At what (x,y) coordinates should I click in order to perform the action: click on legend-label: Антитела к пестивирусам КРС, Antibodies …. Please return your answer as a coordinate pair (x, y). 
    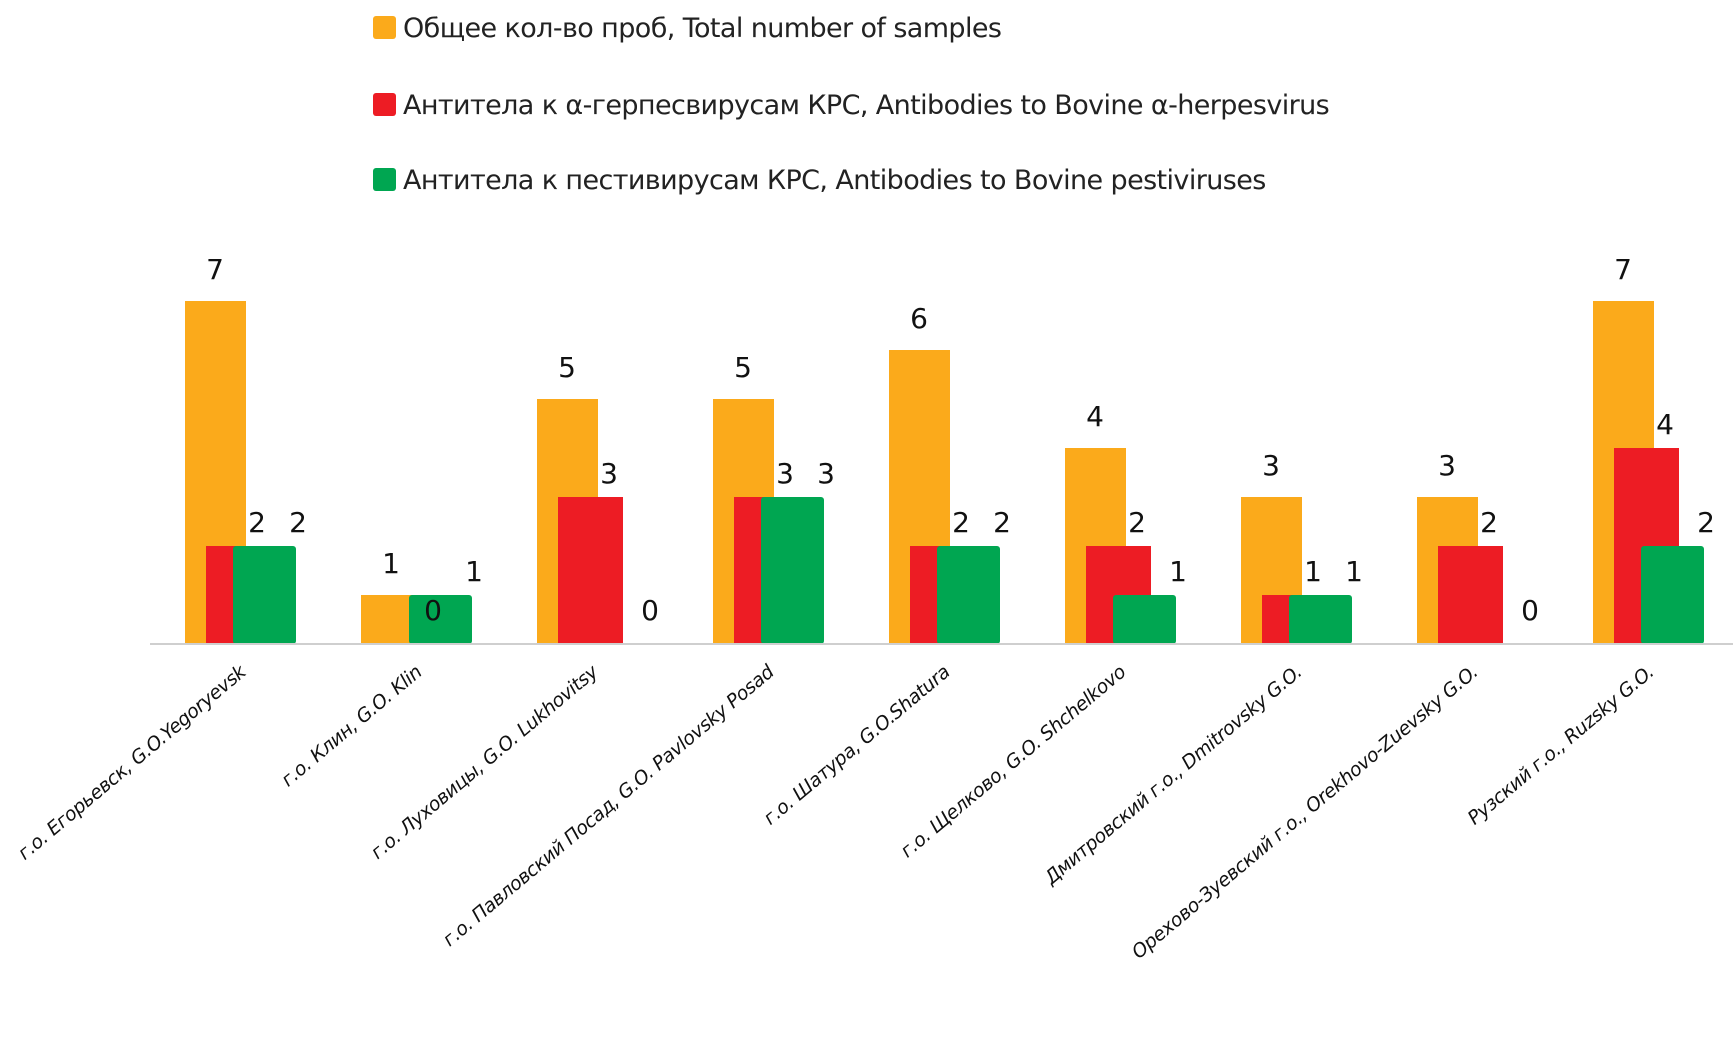
    Looking at the image, I should click on (834, 180).